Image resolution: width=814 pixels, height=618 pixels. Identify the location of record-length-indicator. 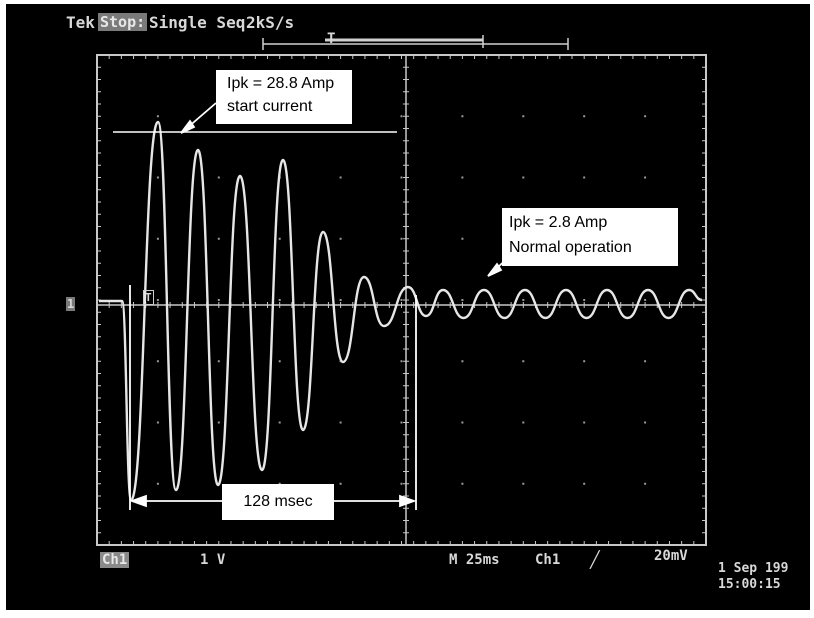
(415, 42).